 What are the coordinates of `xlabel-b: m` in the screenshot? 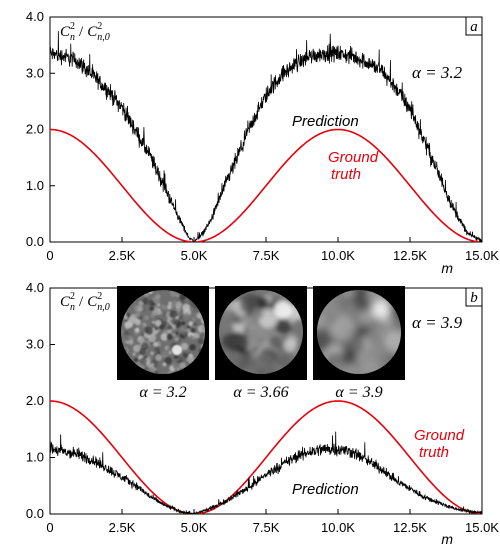 It's located at (447, 539).